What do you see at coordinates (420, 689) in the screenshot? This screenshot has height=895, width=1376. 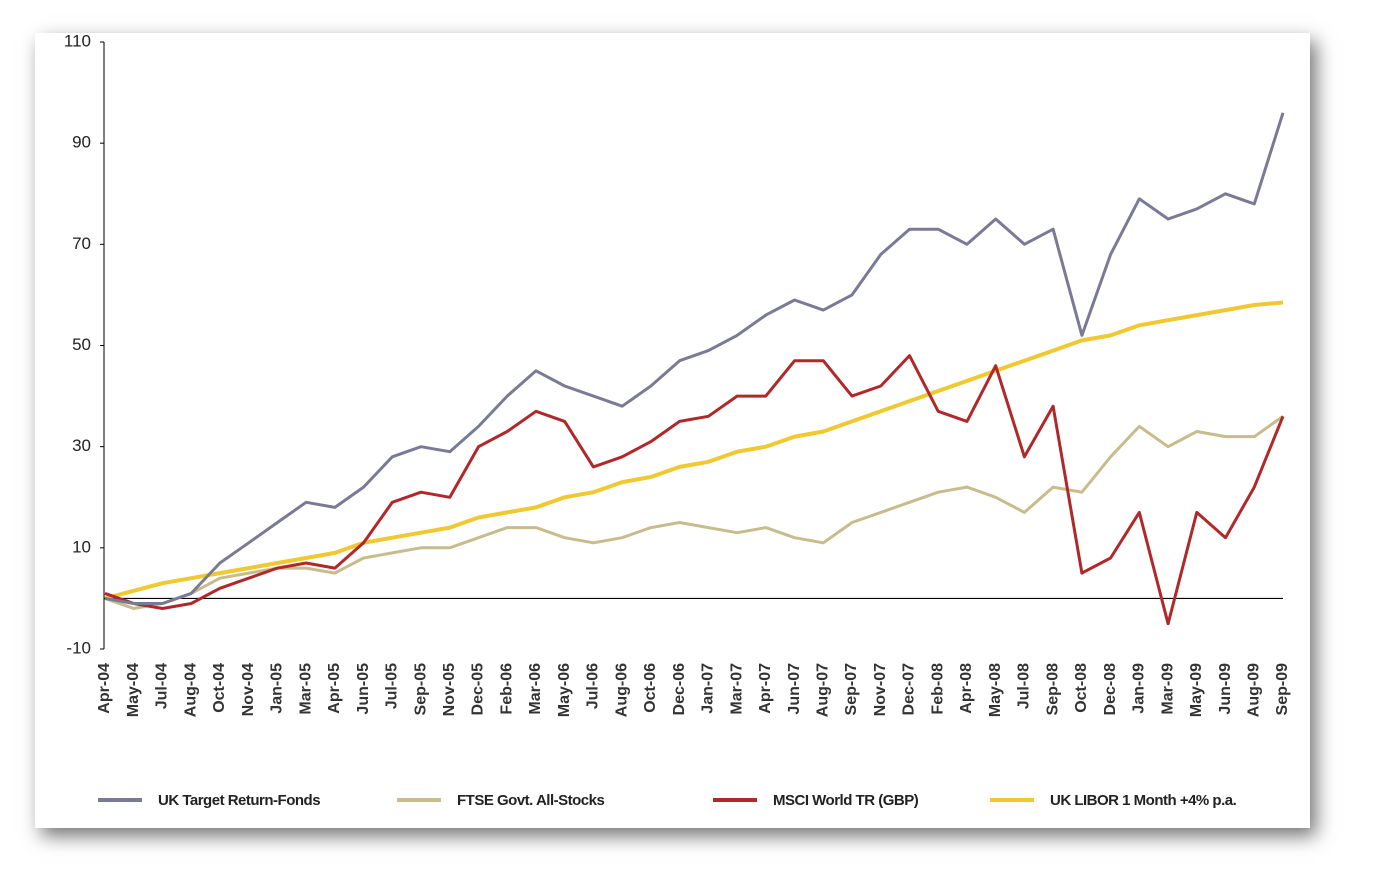 I see `x-tick-label: Sep-05` at bounding box center [420, 689].